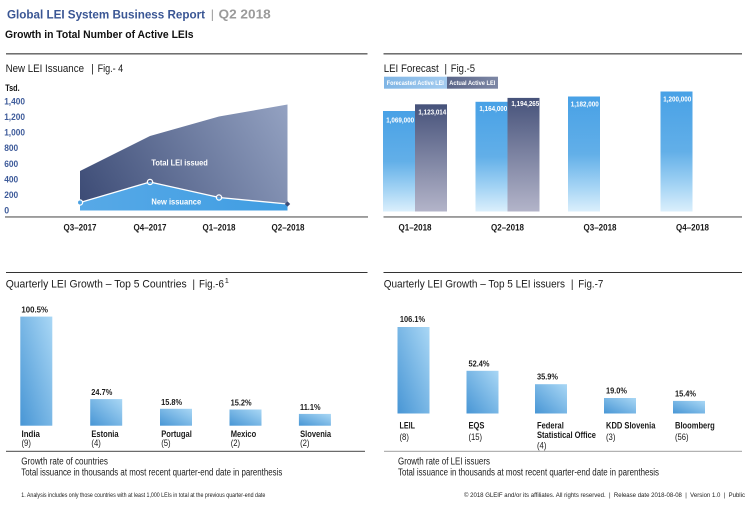 The width and height of the screenshot is (750, 505). What do you see at coordinates (479, 363) in the screenshot?
I see `svg-text: 52.4%` at bounding box center [479, 363].